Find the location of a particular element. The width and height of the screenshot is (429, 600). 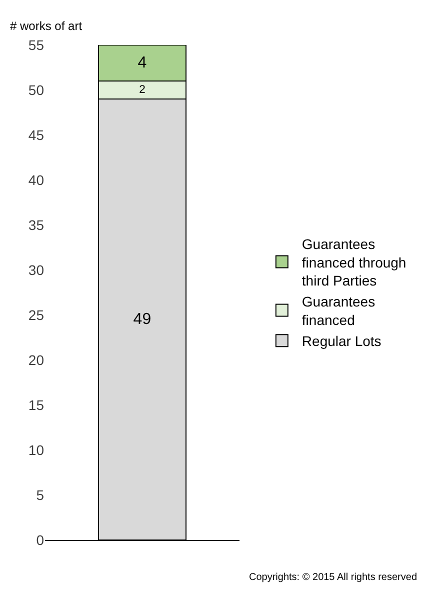

y-tick-label: 0 is located at coordinates (40, 540).